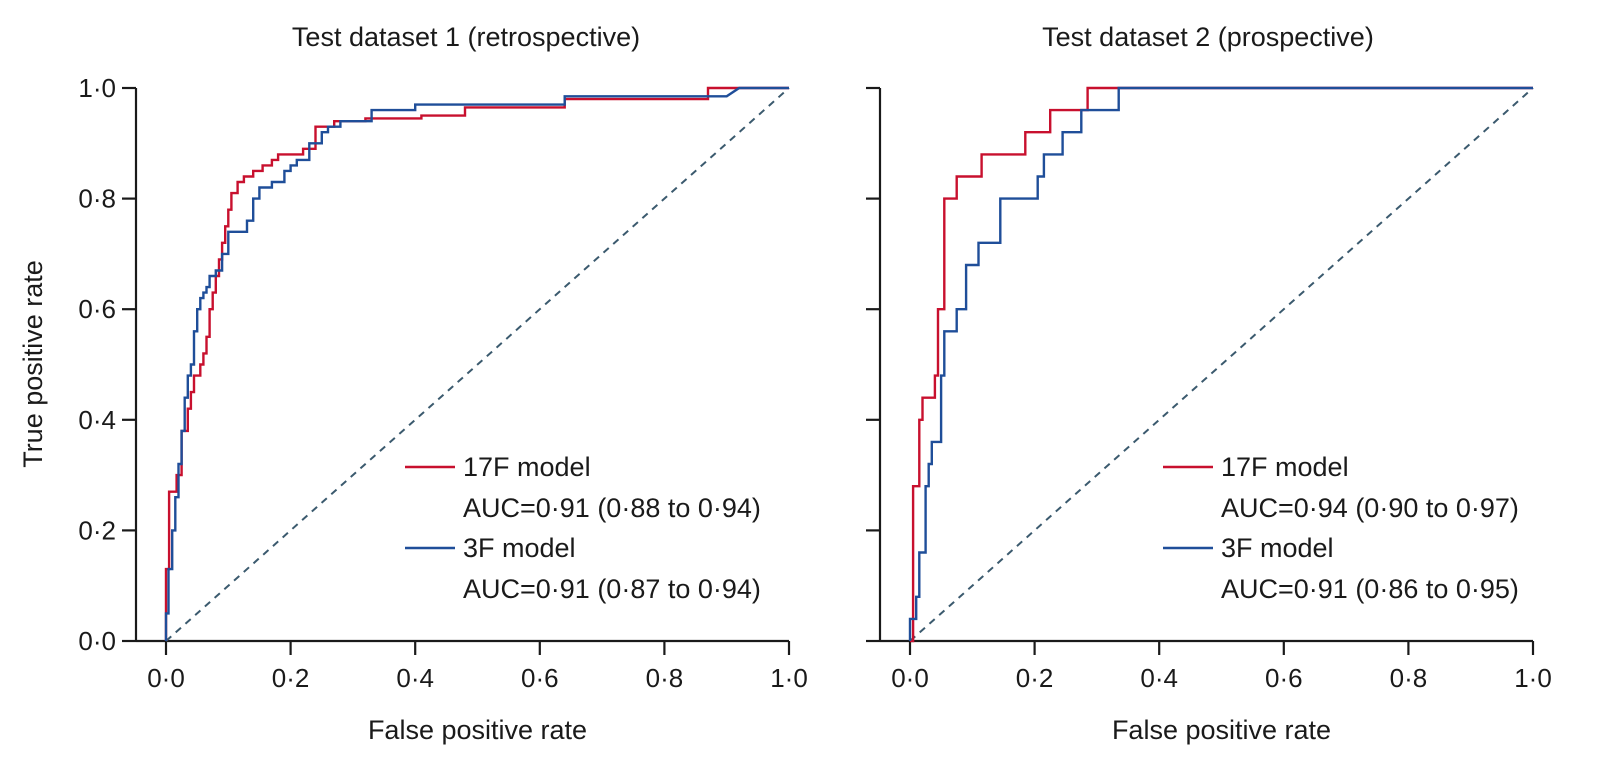  I want to click on y-axis-title: True positive rate, so click(33, 364).